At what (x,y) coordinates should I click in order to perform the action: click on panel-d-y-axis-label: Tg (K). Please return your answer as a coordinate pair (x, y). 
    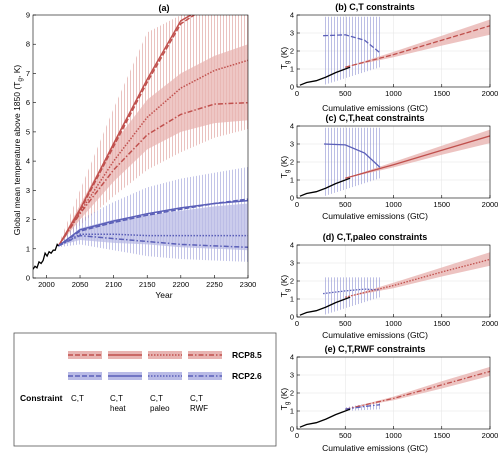
    Looking at the image, I should click on (285, 286).